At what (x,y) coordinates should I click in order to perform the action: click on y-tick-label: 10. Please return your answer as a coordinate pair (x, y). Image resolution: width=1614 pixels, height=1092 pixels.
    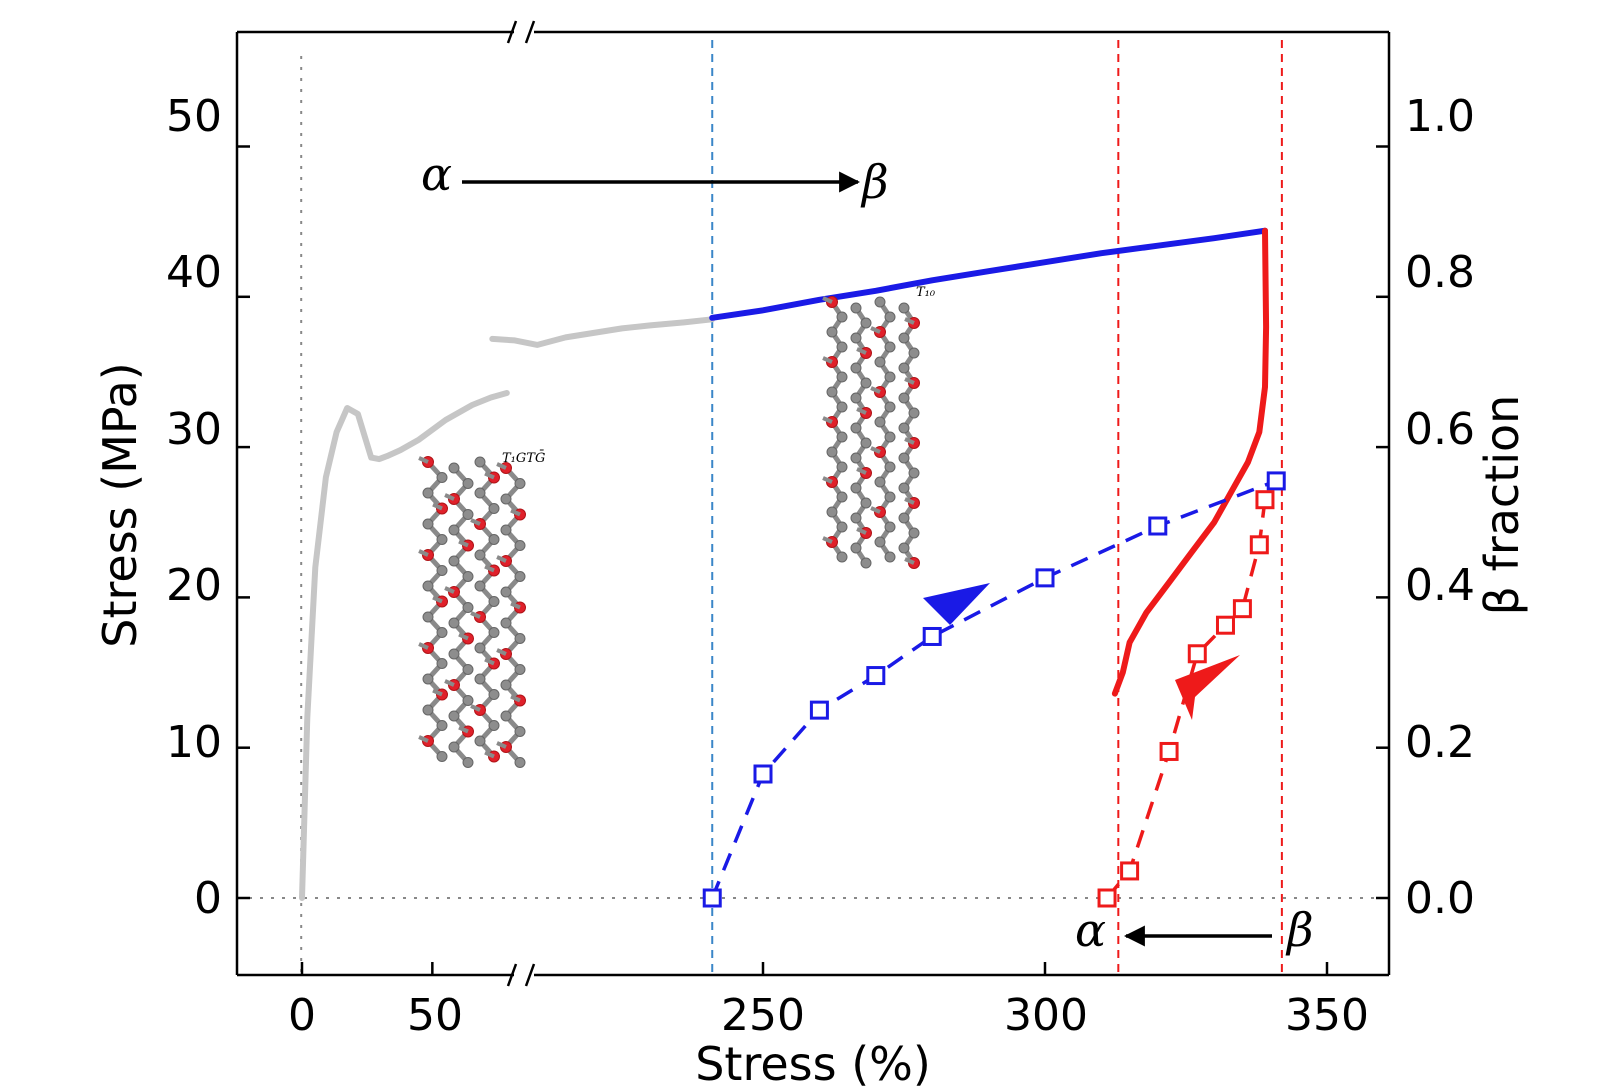
    Looking at the image, I should click on (194, 742).